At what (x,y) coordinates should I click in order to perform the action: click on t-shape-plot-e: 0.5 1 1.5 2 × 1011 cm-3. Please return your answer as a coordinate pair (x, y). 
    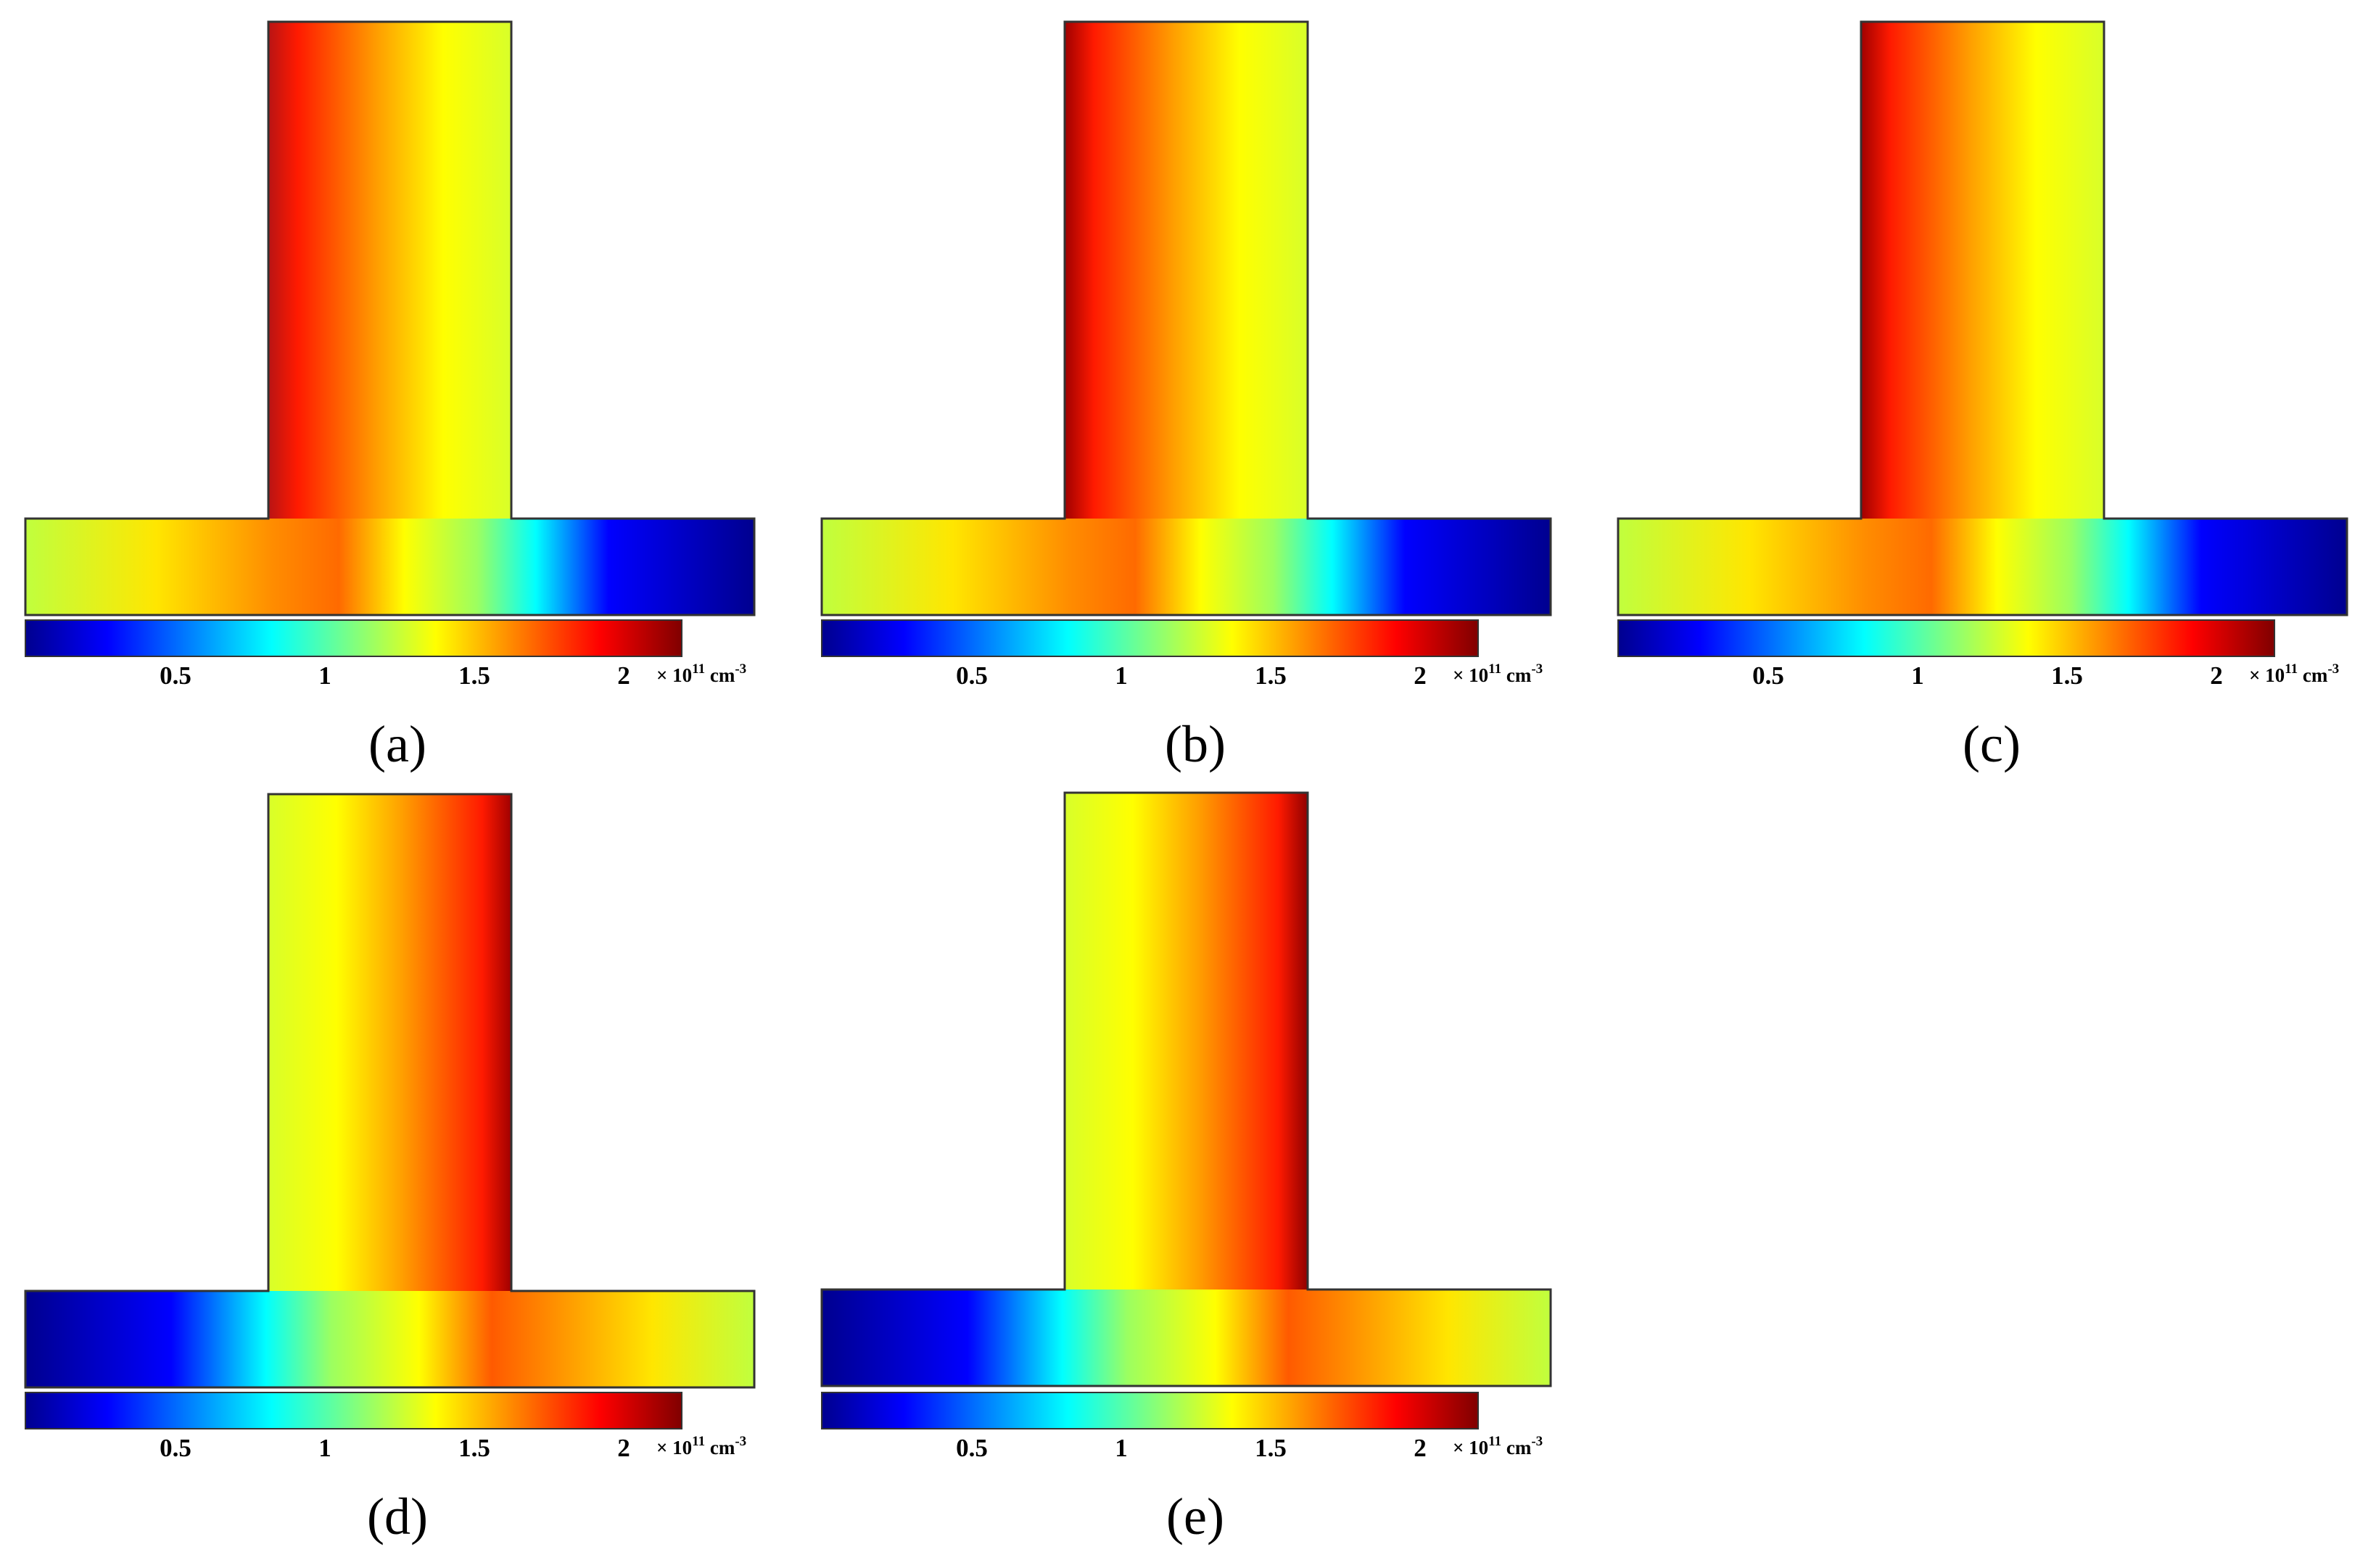
    Looking at the image, I should click on (1186, 1126).